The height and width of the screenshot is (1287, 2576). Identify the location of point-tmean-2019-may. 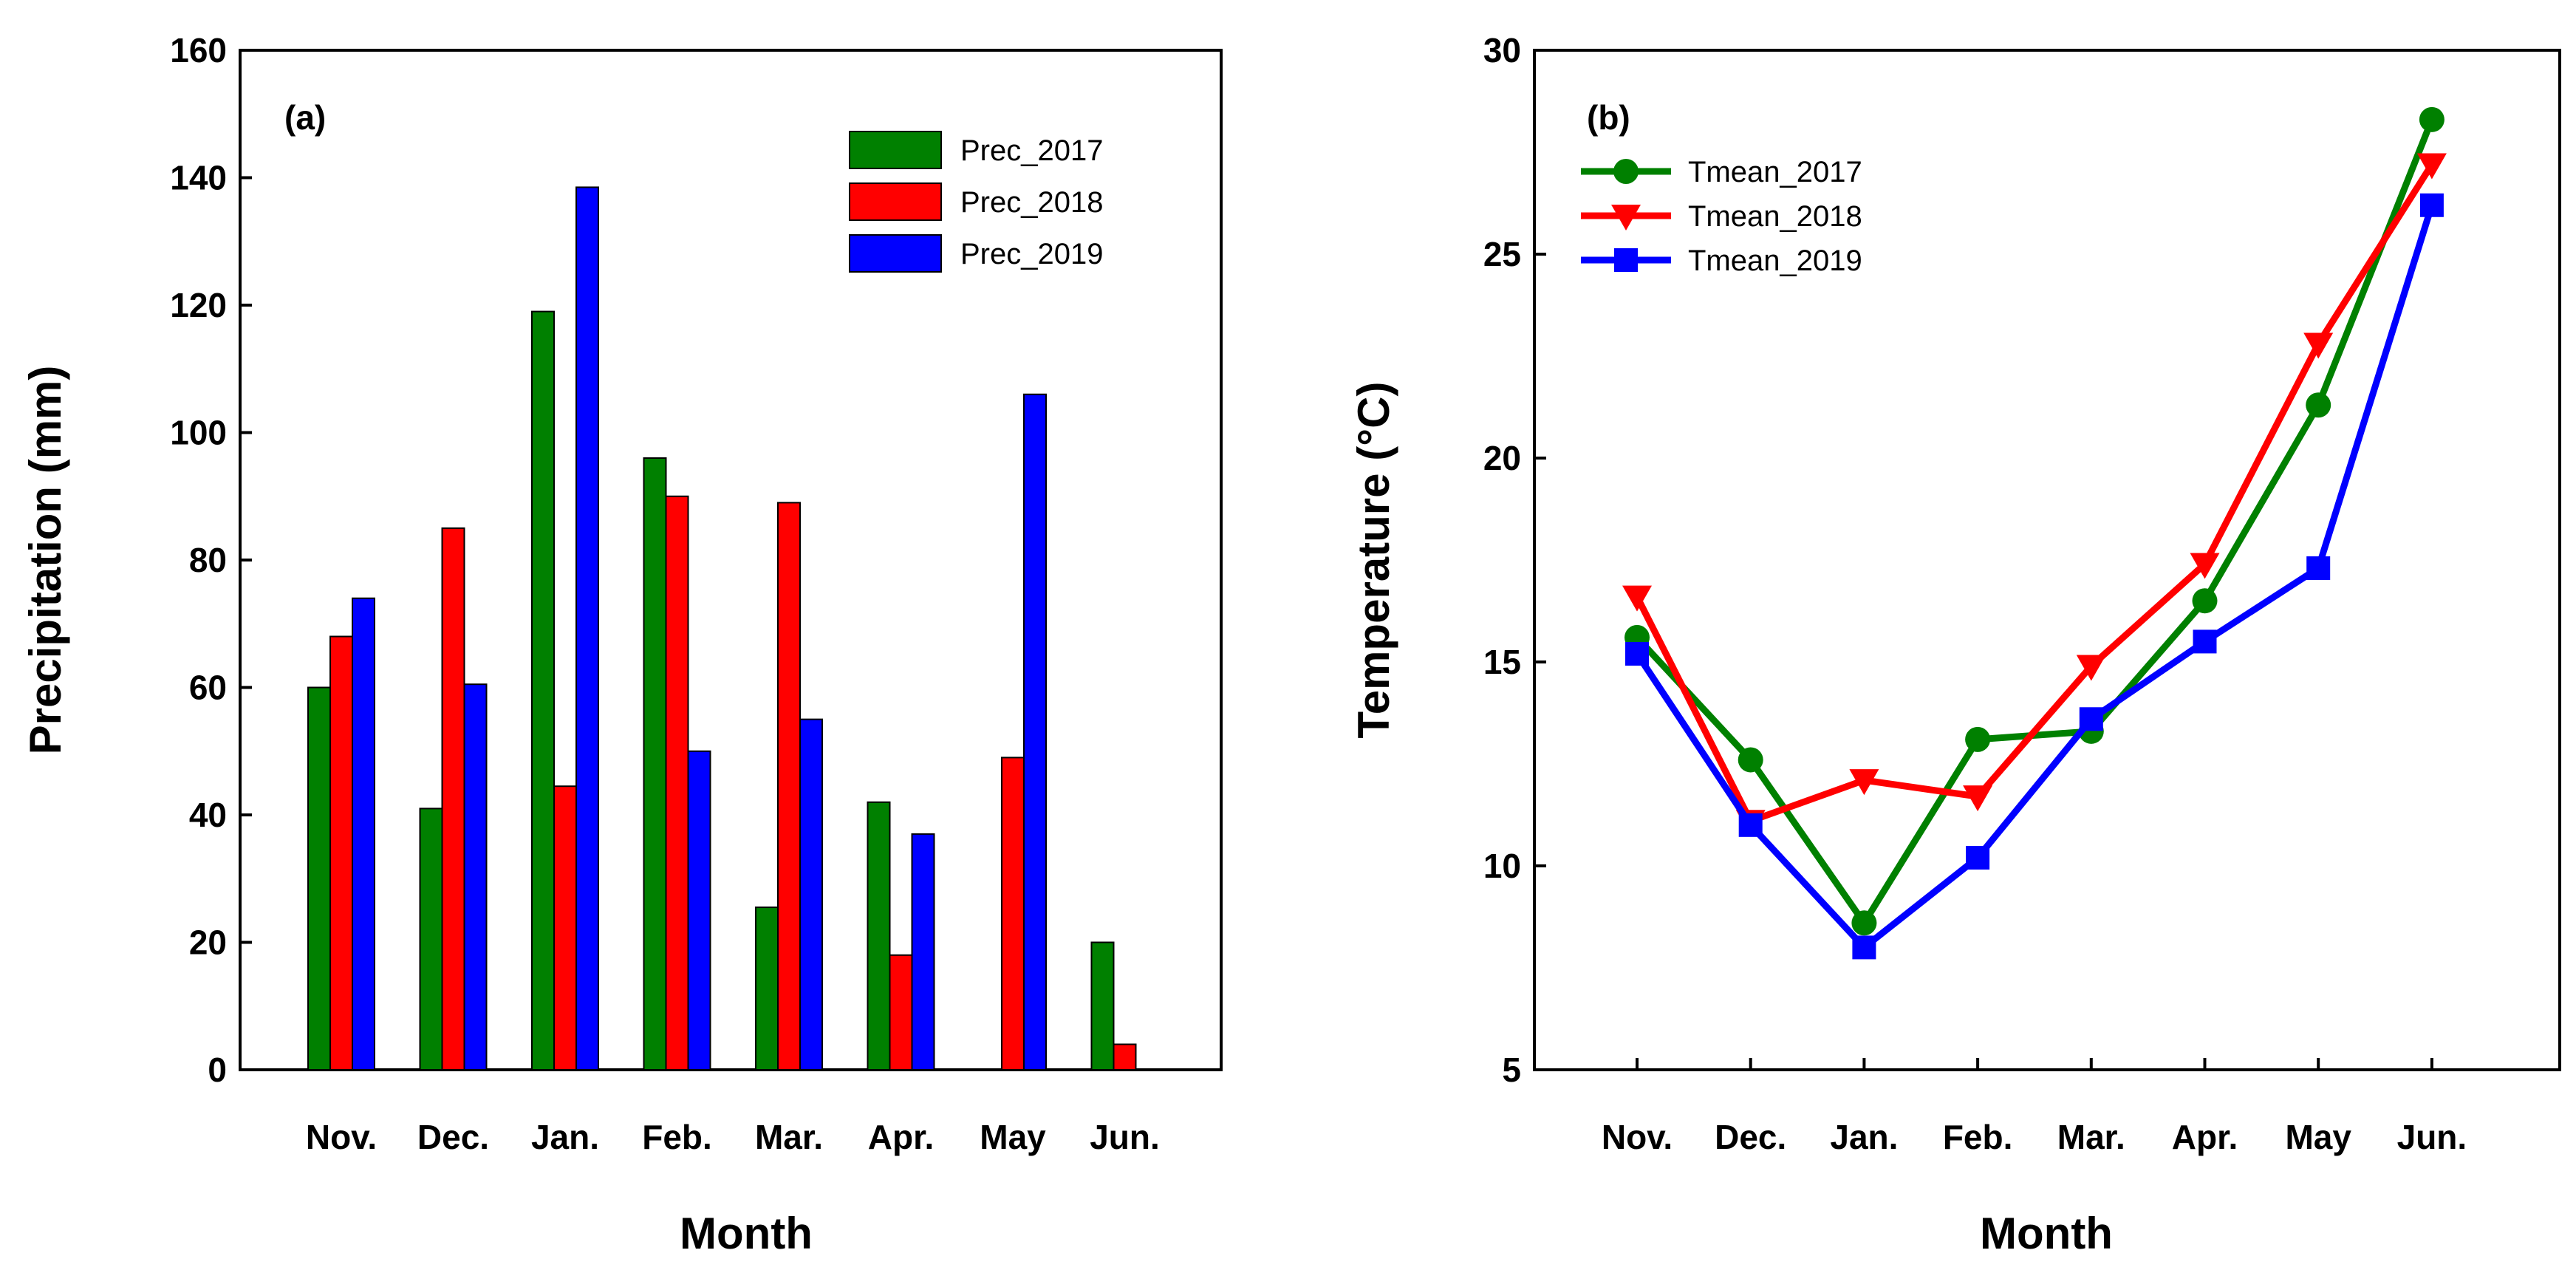
(2318, 568).